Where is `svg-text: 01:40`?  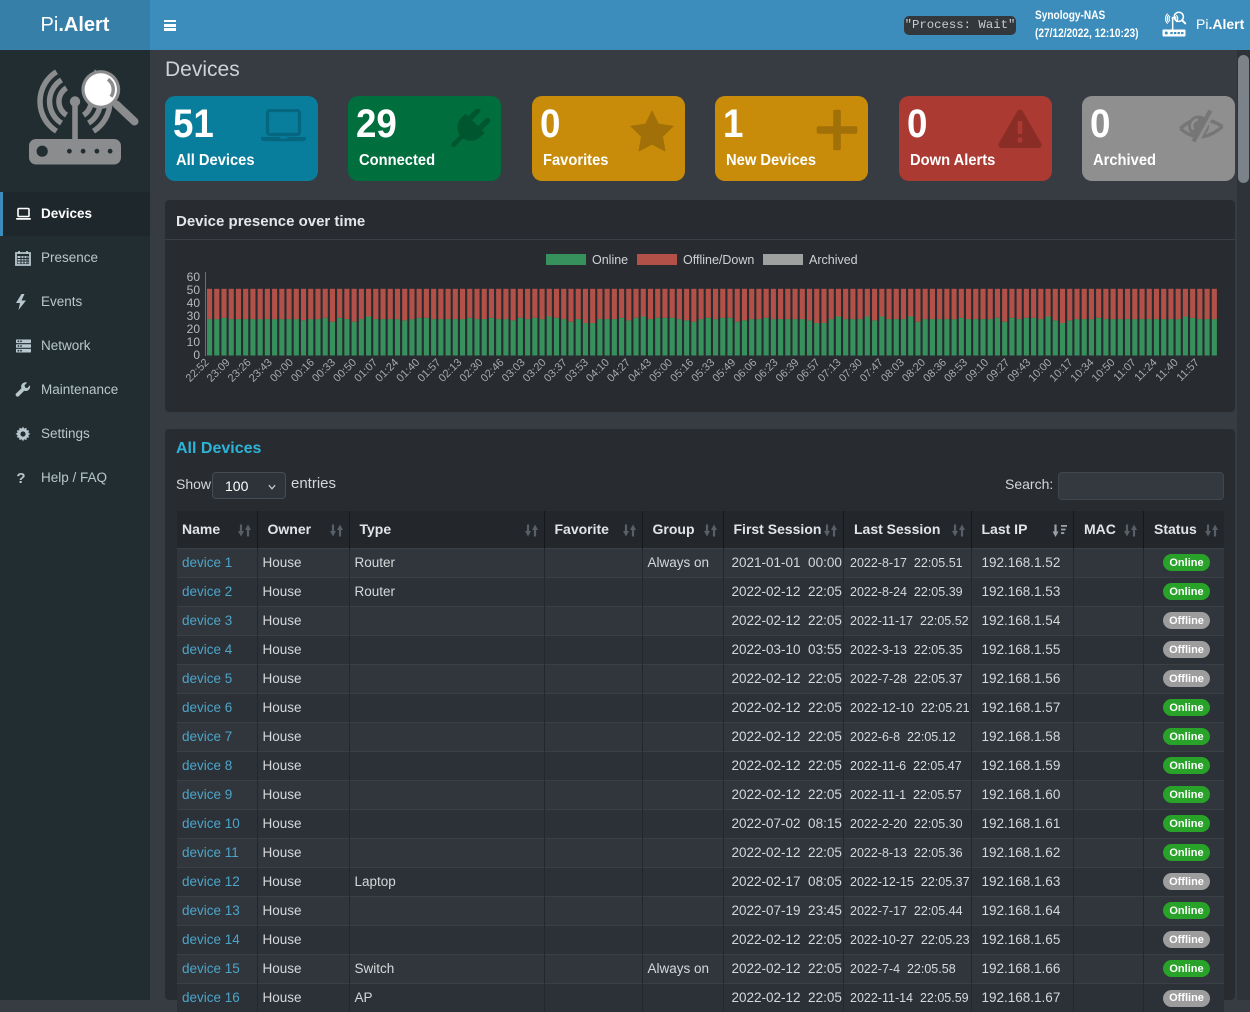
svg-text: 01:40 is located at coordinates (408, 371).